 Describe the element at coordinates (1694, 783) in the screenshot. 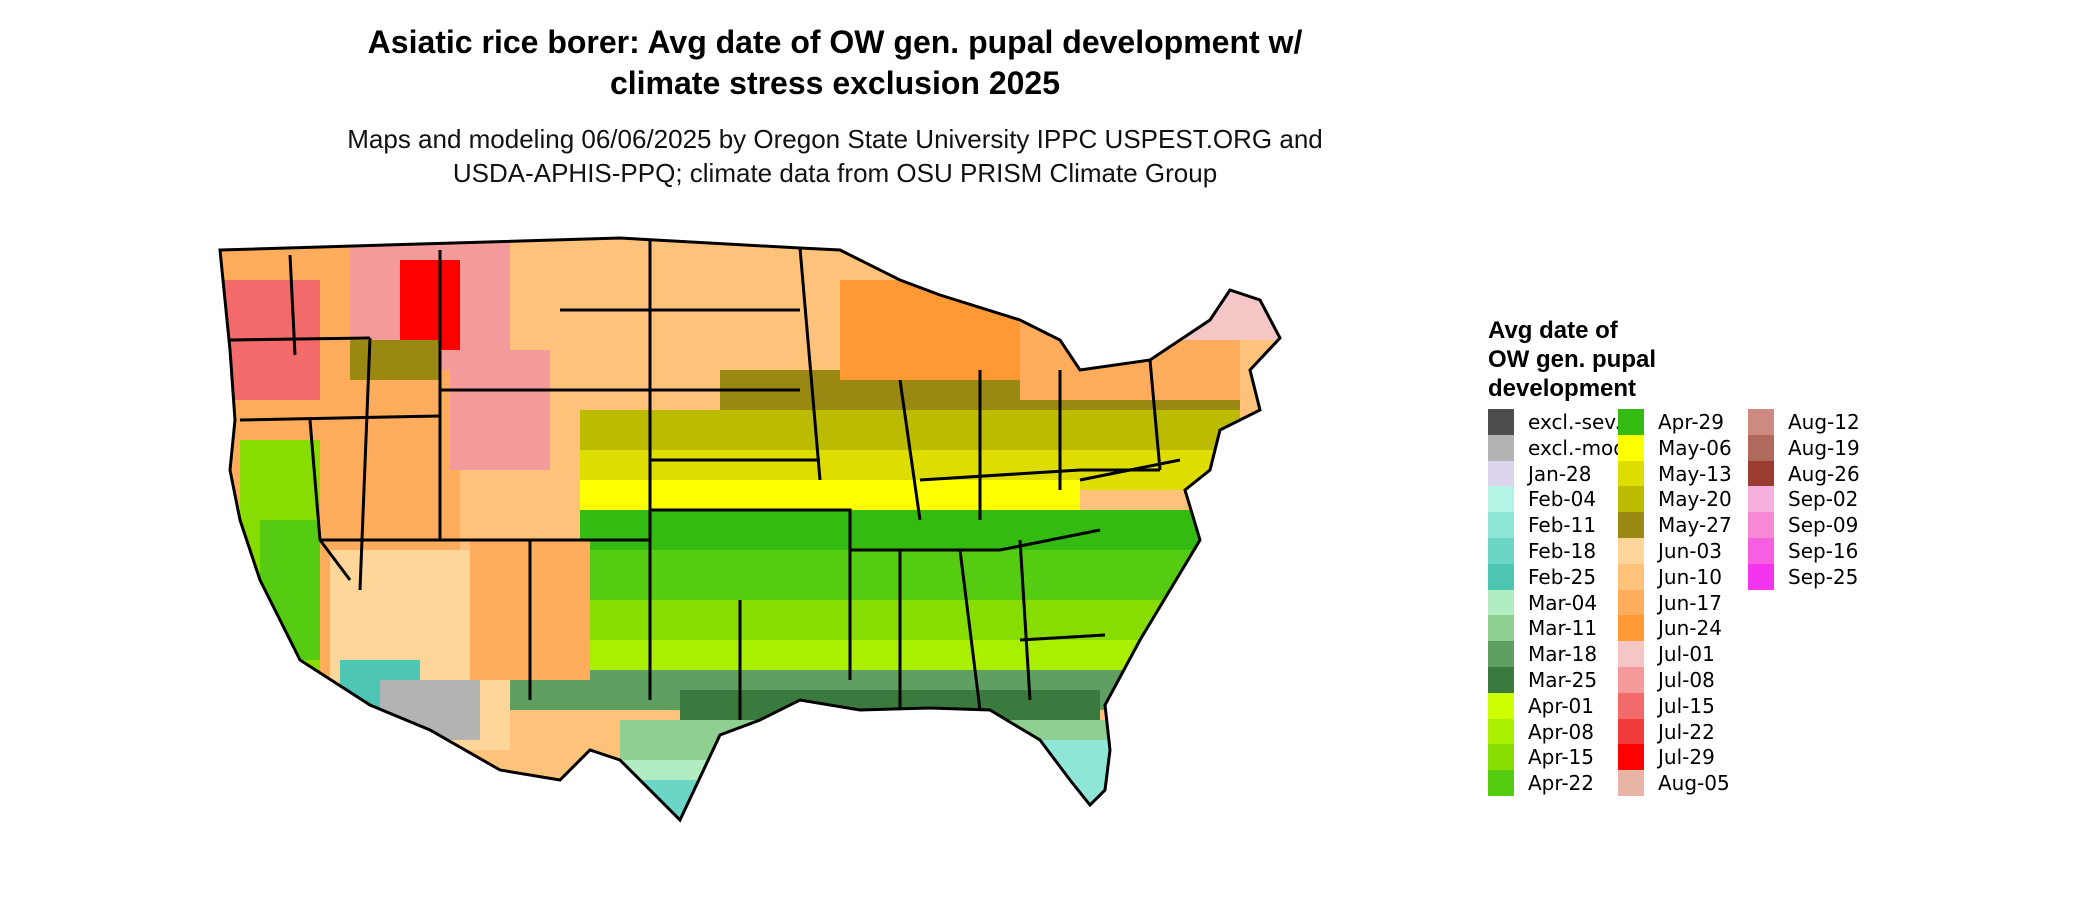

I see `legend-label: Aug-05` at that location.